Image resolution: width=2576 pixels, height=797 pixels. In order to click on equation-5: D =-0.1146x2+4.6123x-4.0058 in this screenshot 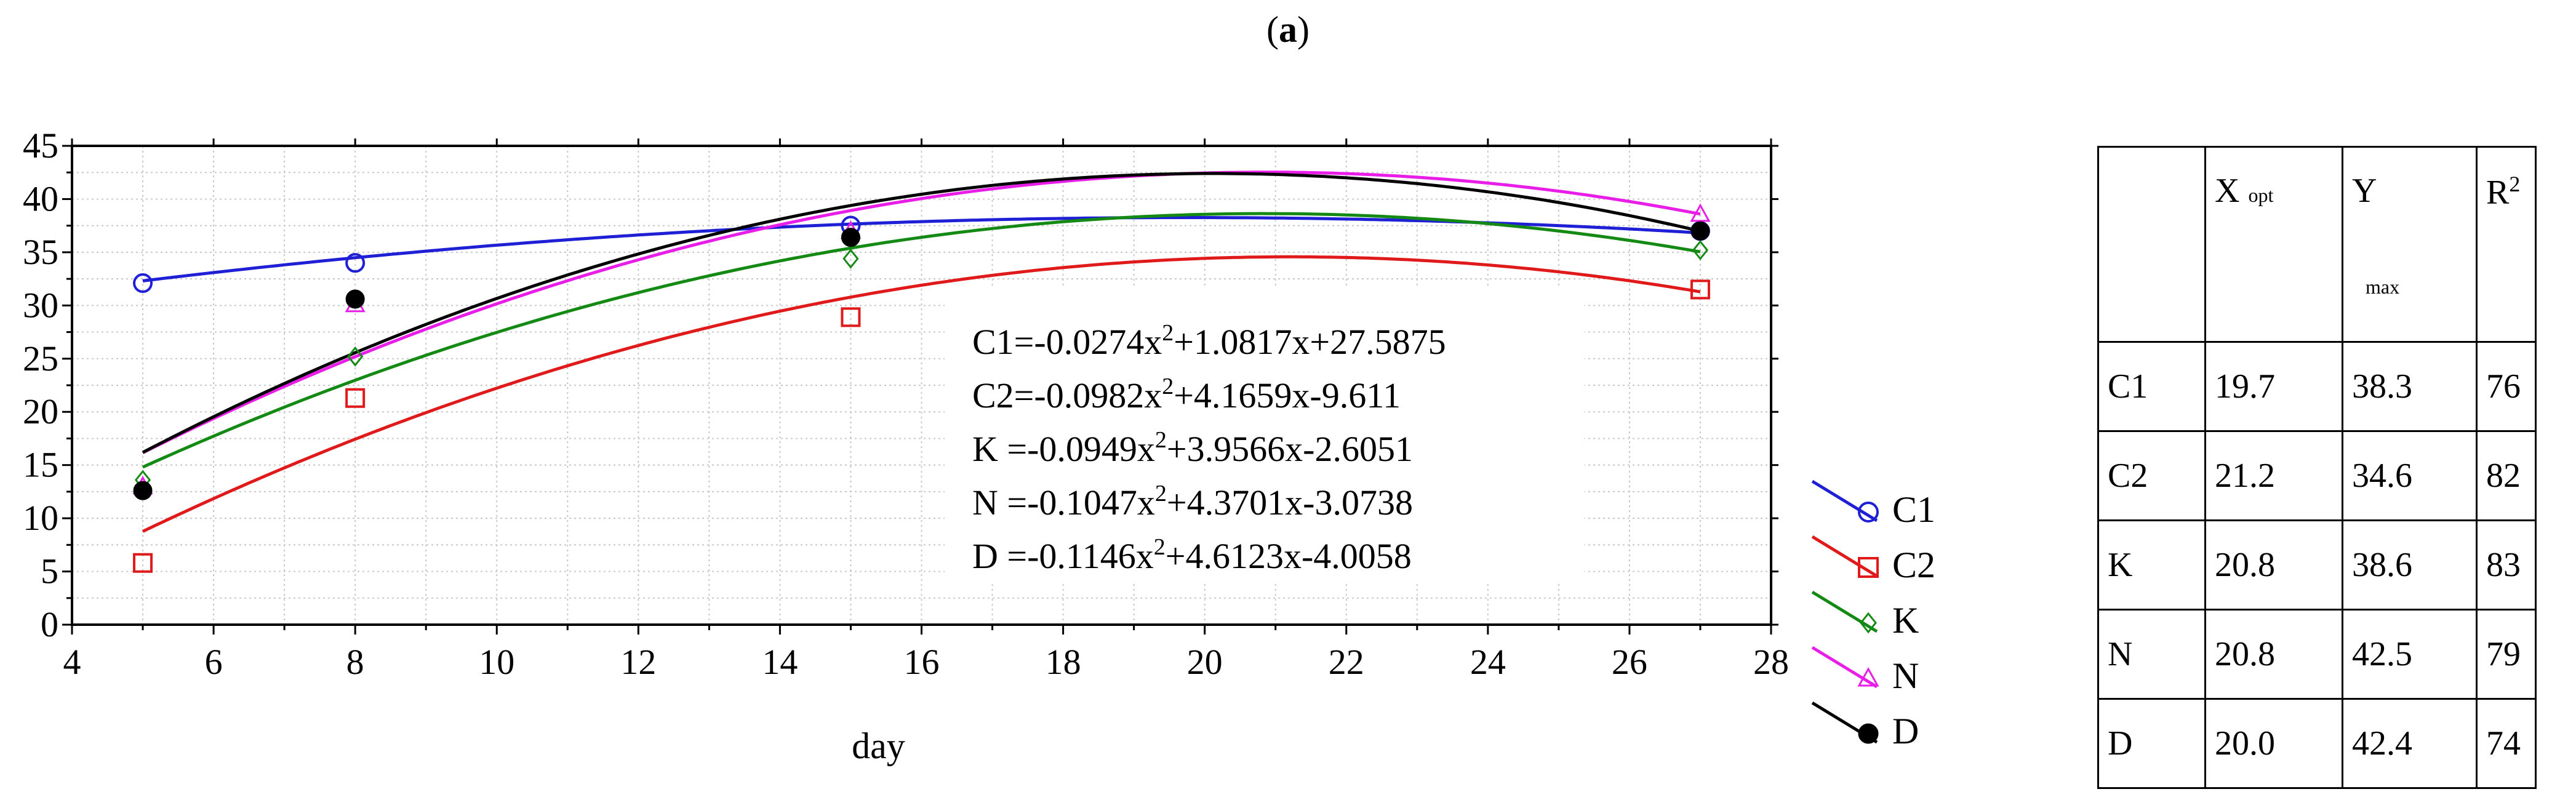, I will do `click(1192, 555)`.